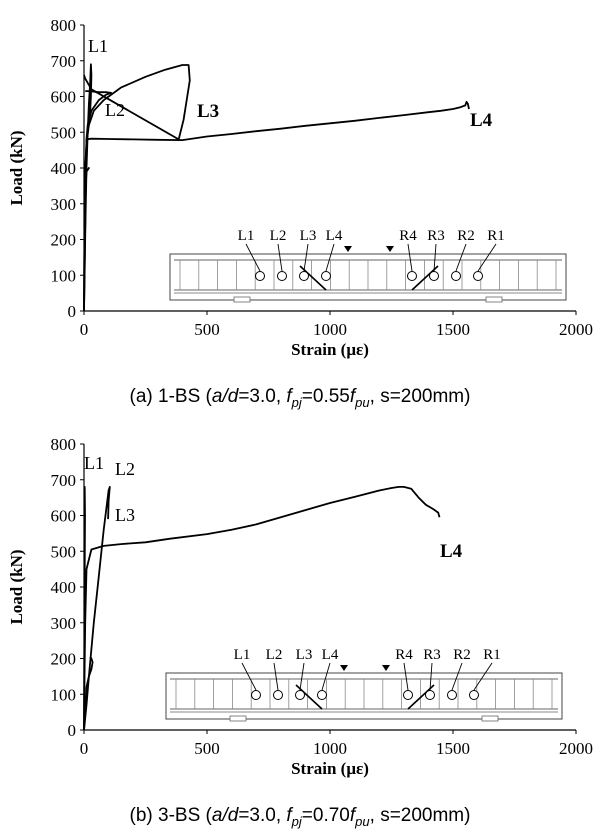 The height and width of the screenshot is (838, 600). Describe the element at coordinates (352, 815) in the screenshot. I see `caption-b-fpu: f` at that location.